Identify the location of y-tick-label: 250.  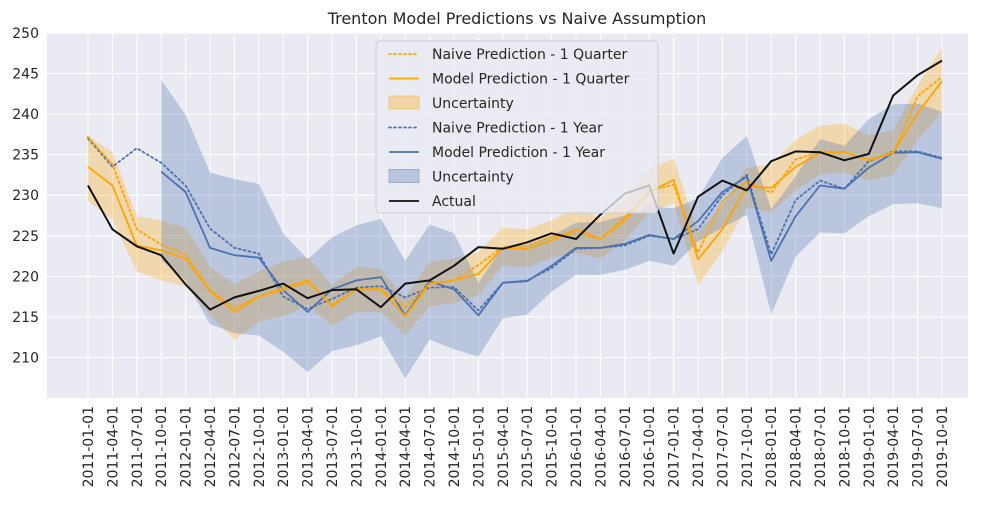
(25, 34).